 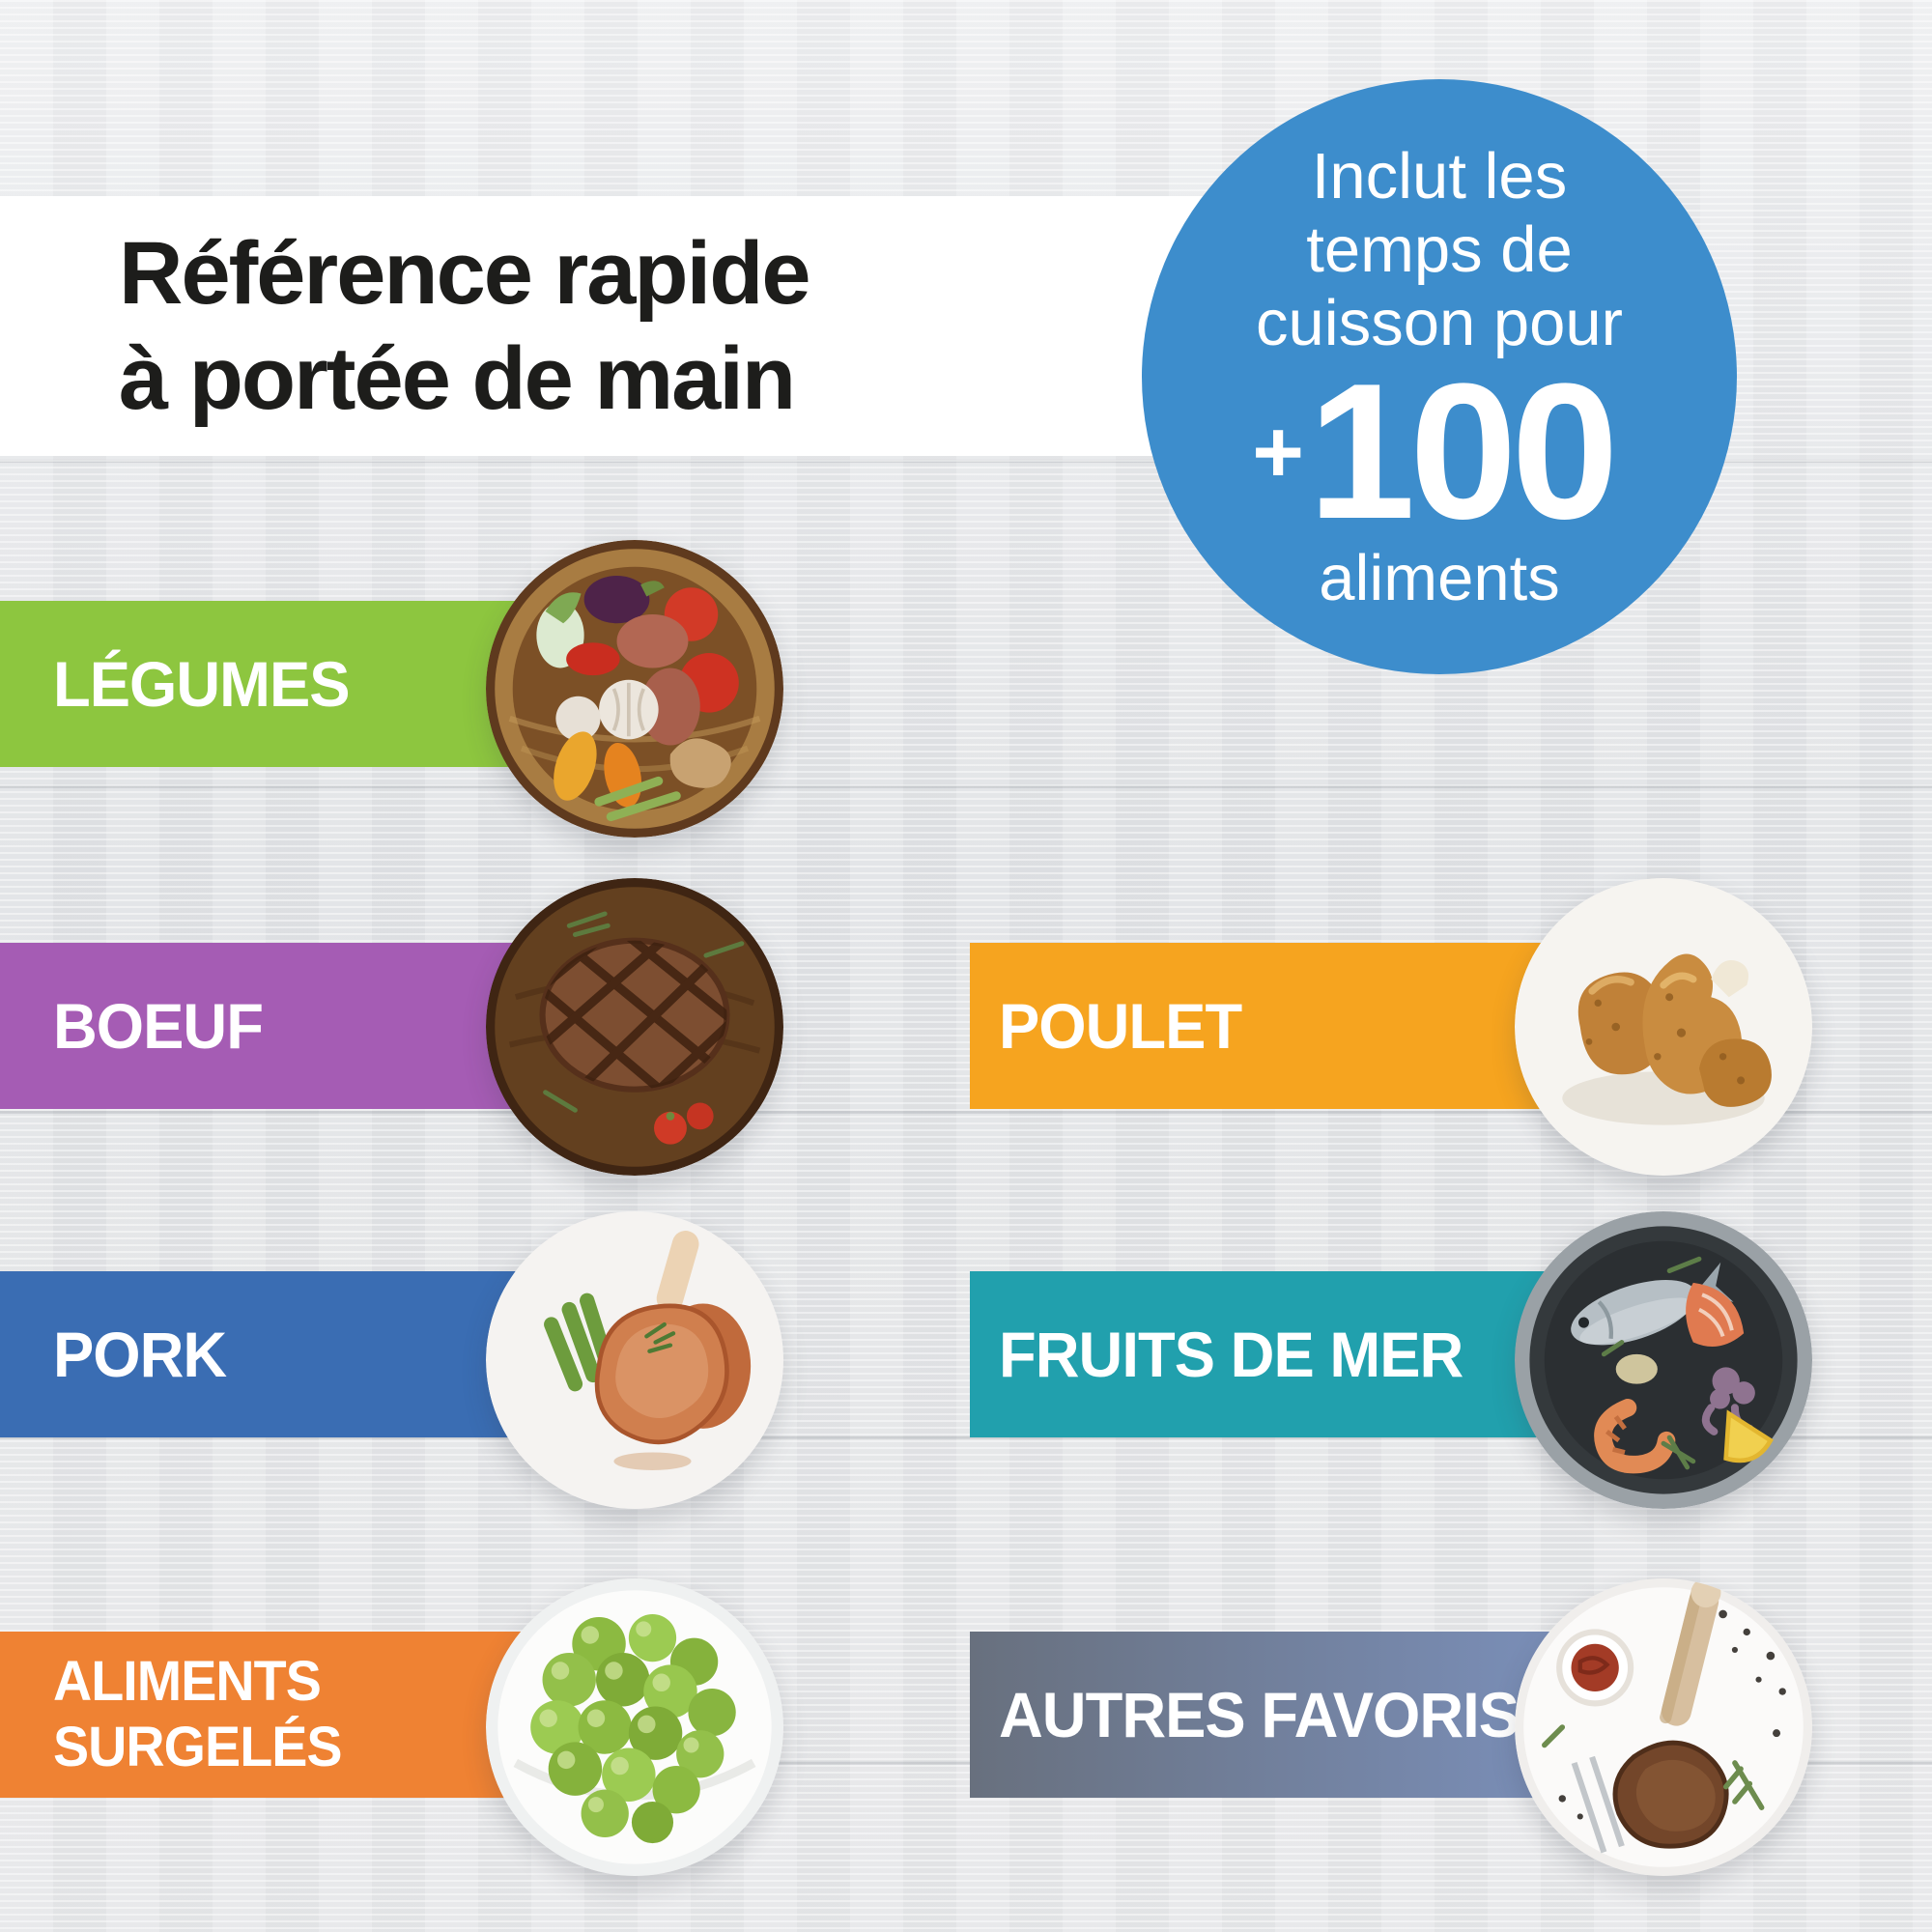 I want to click on photo-circle-aliments-surgeles, so click(x=634, y=1727).